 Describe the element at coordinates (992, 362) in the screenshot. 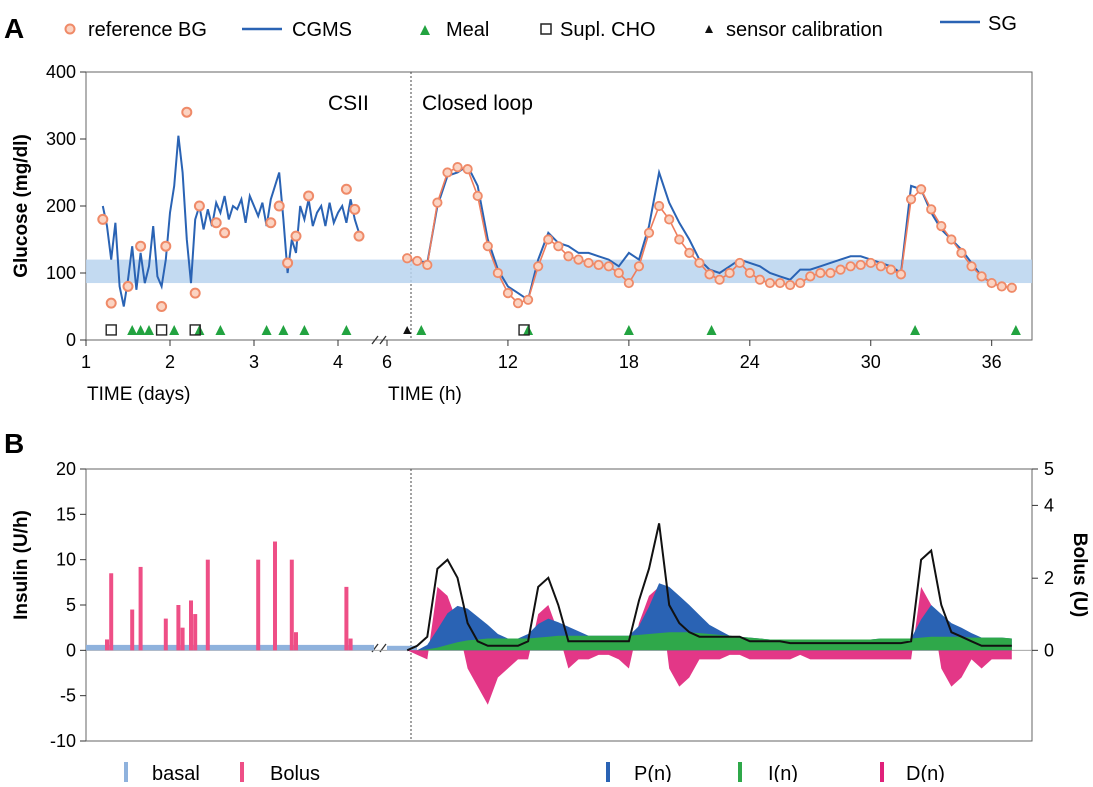

I see `hour-tick-label: 36` at that location.